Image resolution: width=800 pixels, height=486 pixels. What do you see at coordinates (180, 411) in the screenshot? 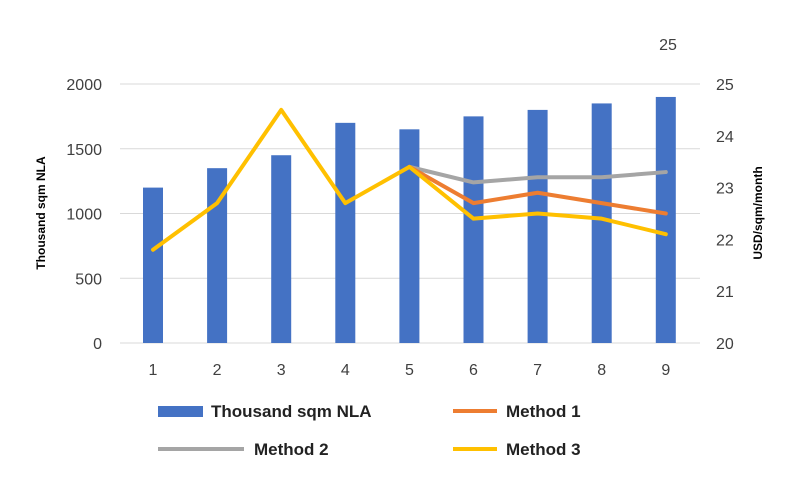
I see `legend-swatch-bars` at bounding box center [180, 411].